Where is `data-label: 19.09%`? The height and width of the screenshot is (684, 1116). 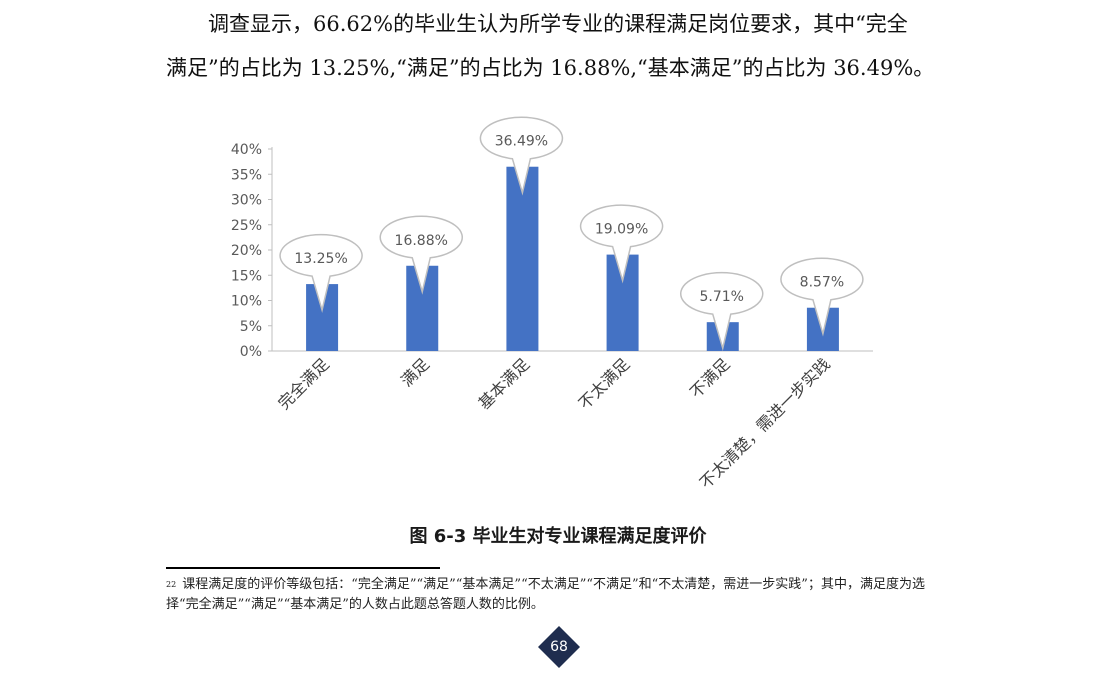 data-label: 19.09% is located at coordinates (621, 230).